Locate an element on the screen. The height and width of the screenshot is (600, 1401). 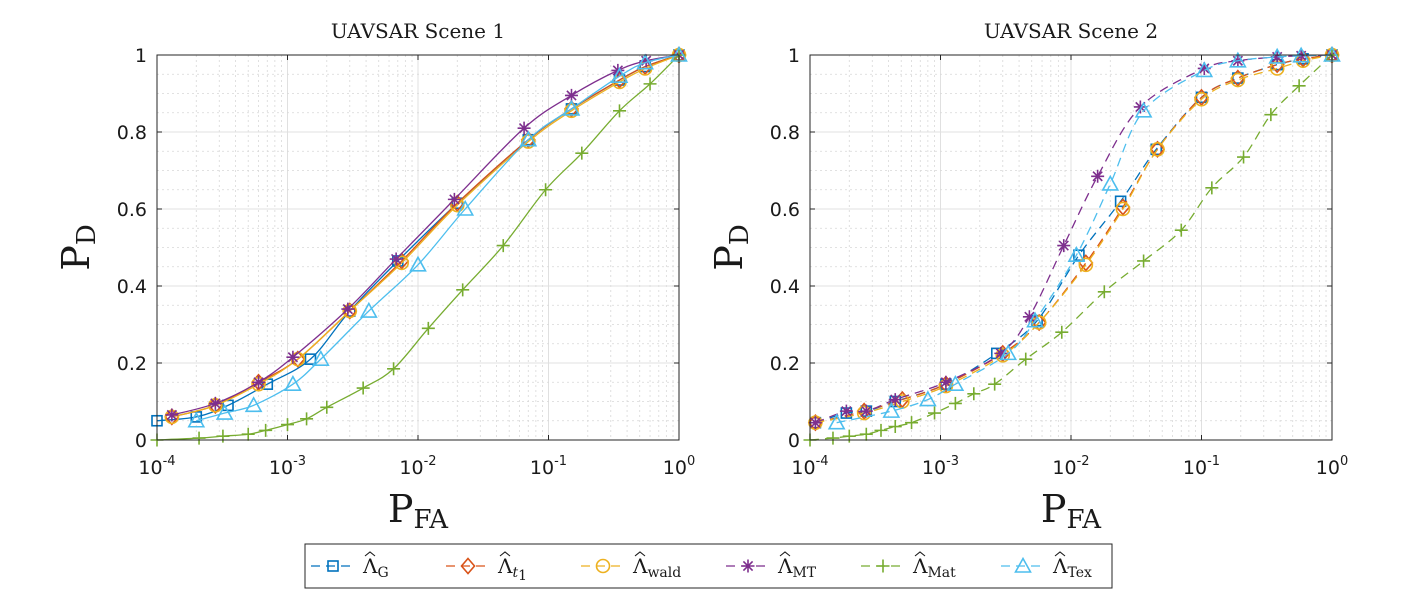
legend-label: Λt1 is located at coordinates (512, 569).